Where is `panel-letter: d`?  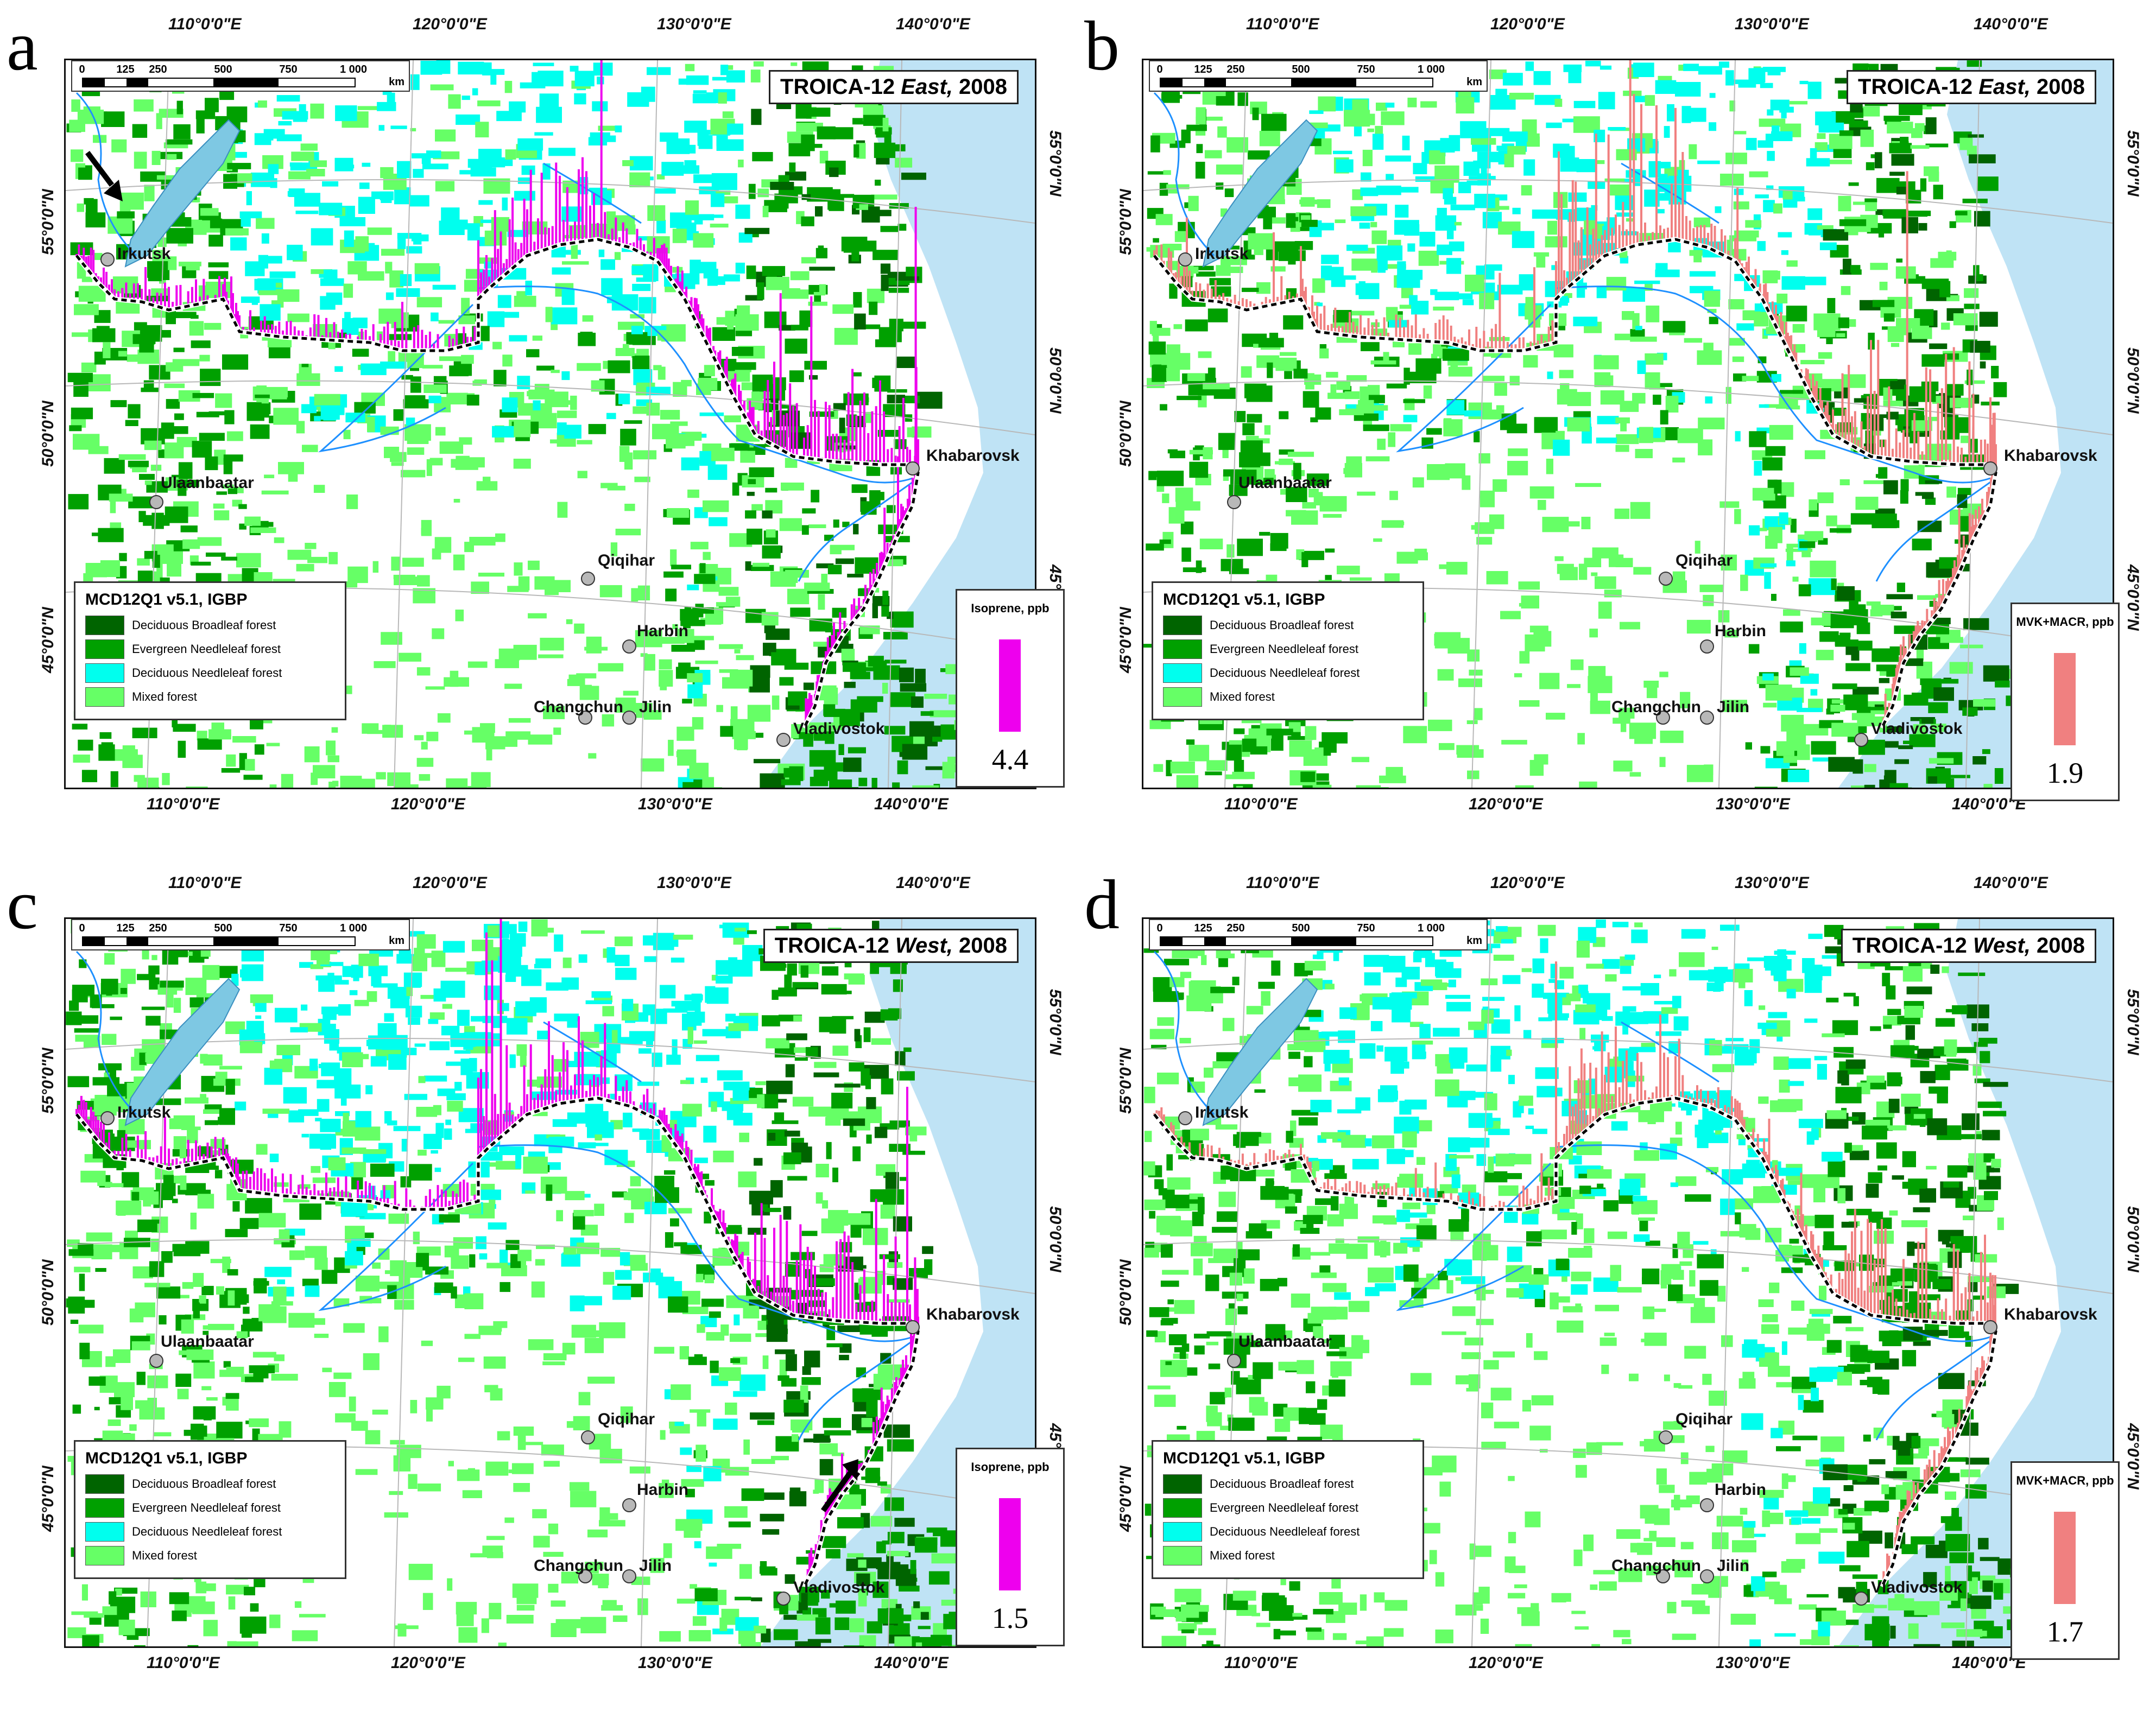 panel-letter: d is located at coordinates (1102, 905).